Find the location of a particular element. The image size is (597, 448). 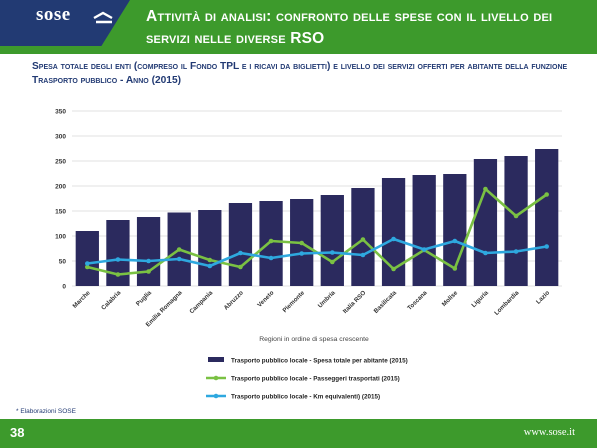

x-tick-label: Umbria is located at coordinates (327, 299).